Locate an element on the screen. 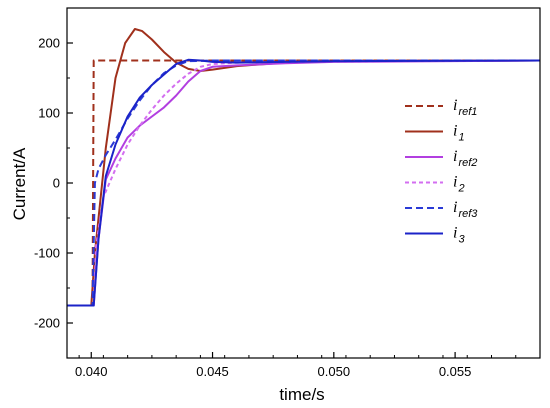 The height and width of the screenshot is (408, 550). y-tick-label: 200 is located at coordinates (49, 43).